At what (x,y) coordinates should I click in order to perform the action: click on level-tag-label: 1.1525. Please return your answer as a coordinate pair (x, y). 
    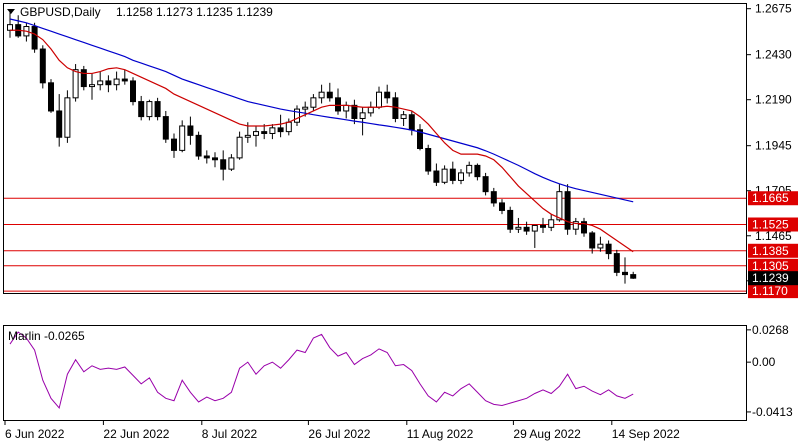
    Looking at the image, I should click on (770, 225).